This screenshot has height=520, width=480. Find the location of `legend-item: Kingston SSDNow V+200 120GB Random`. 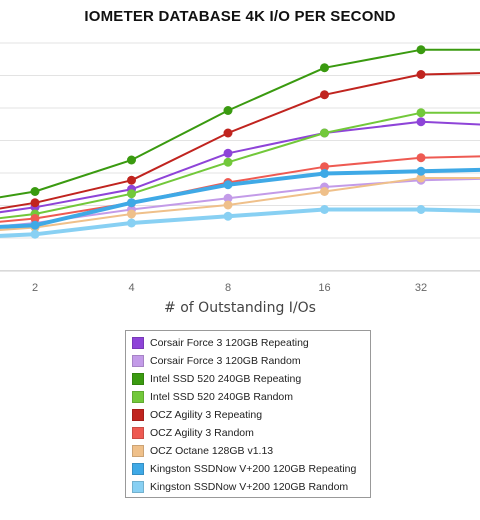

legend-item: Kingston SSDNow V+200 120GB Random is located at coordinates (251, 487).